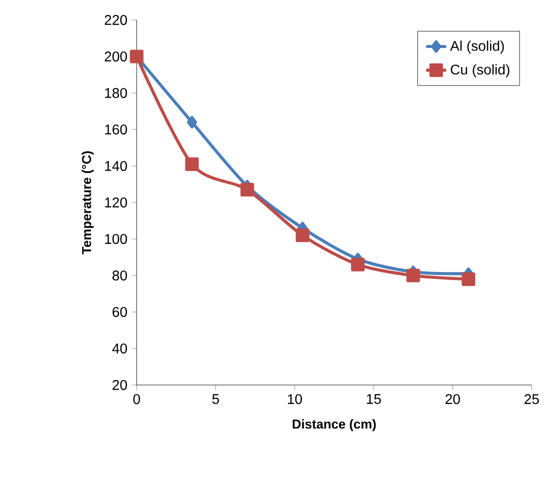  Describe the element at coordinates (119, 312) in the screenshot. I see `y-tick-label: 60` at that location.